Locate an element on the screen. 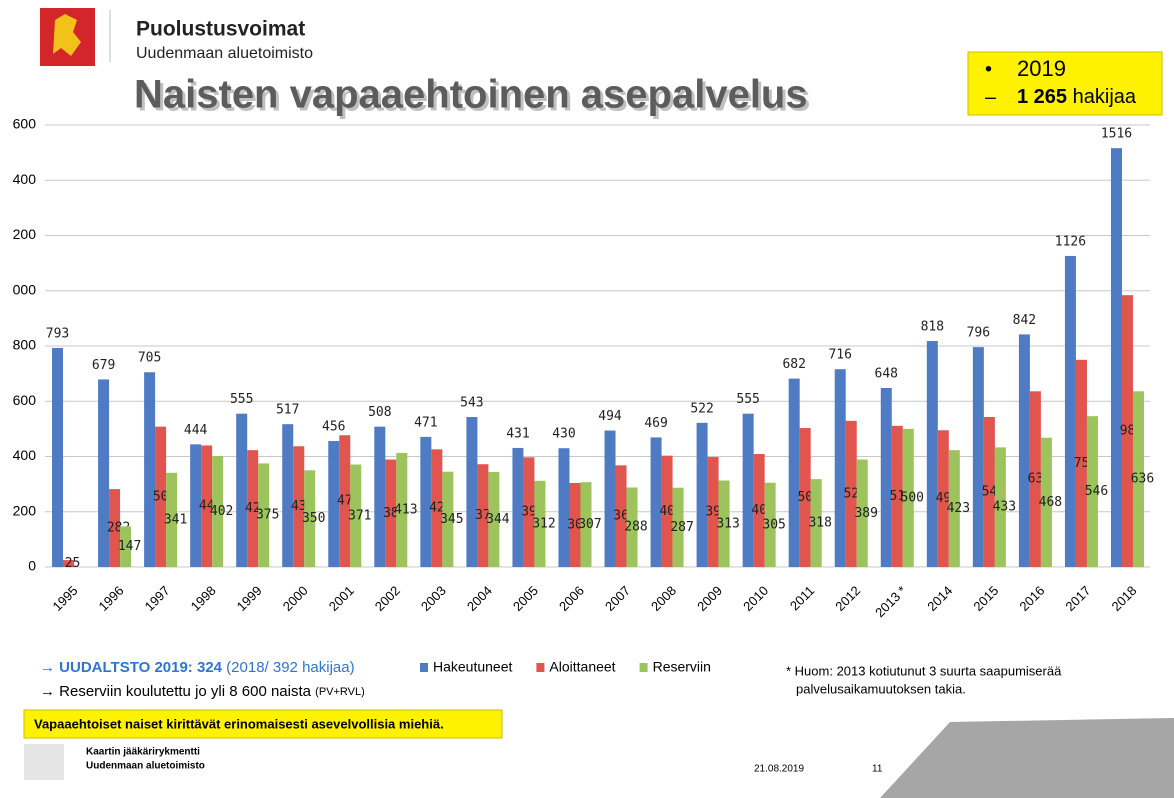 This screenshot has width=1174, height=798. footer-logo is located at coordinates (44, 762).